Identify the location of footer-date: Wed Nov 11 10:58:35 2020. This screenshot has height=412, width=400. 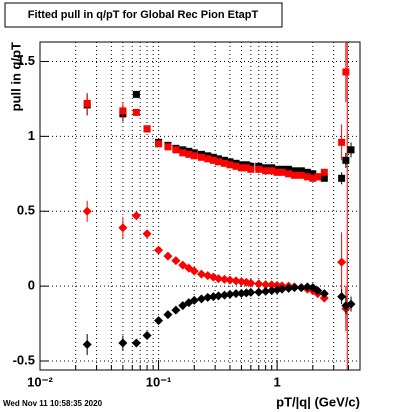
(53, 403).